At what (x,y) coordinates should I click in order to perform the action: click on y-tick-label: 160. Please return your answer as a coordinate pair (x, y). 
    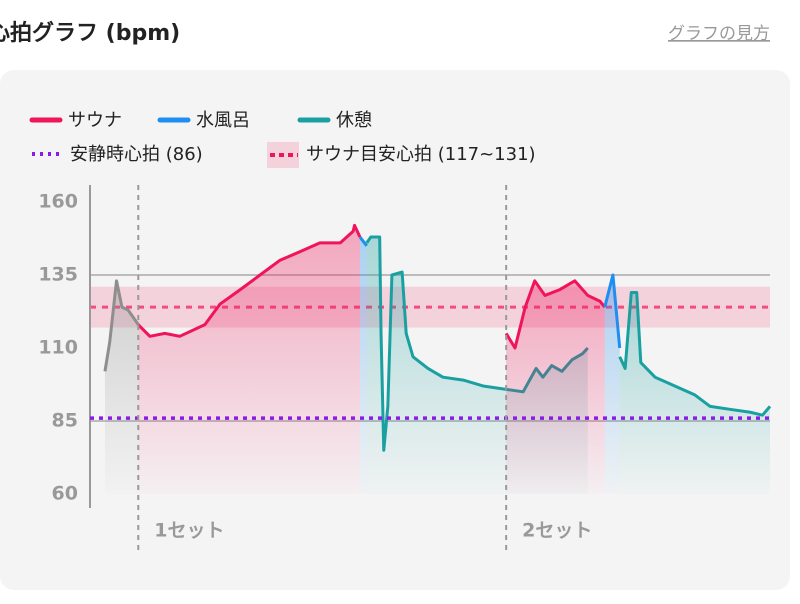
    Looking at the image, I should click on (58, 202).